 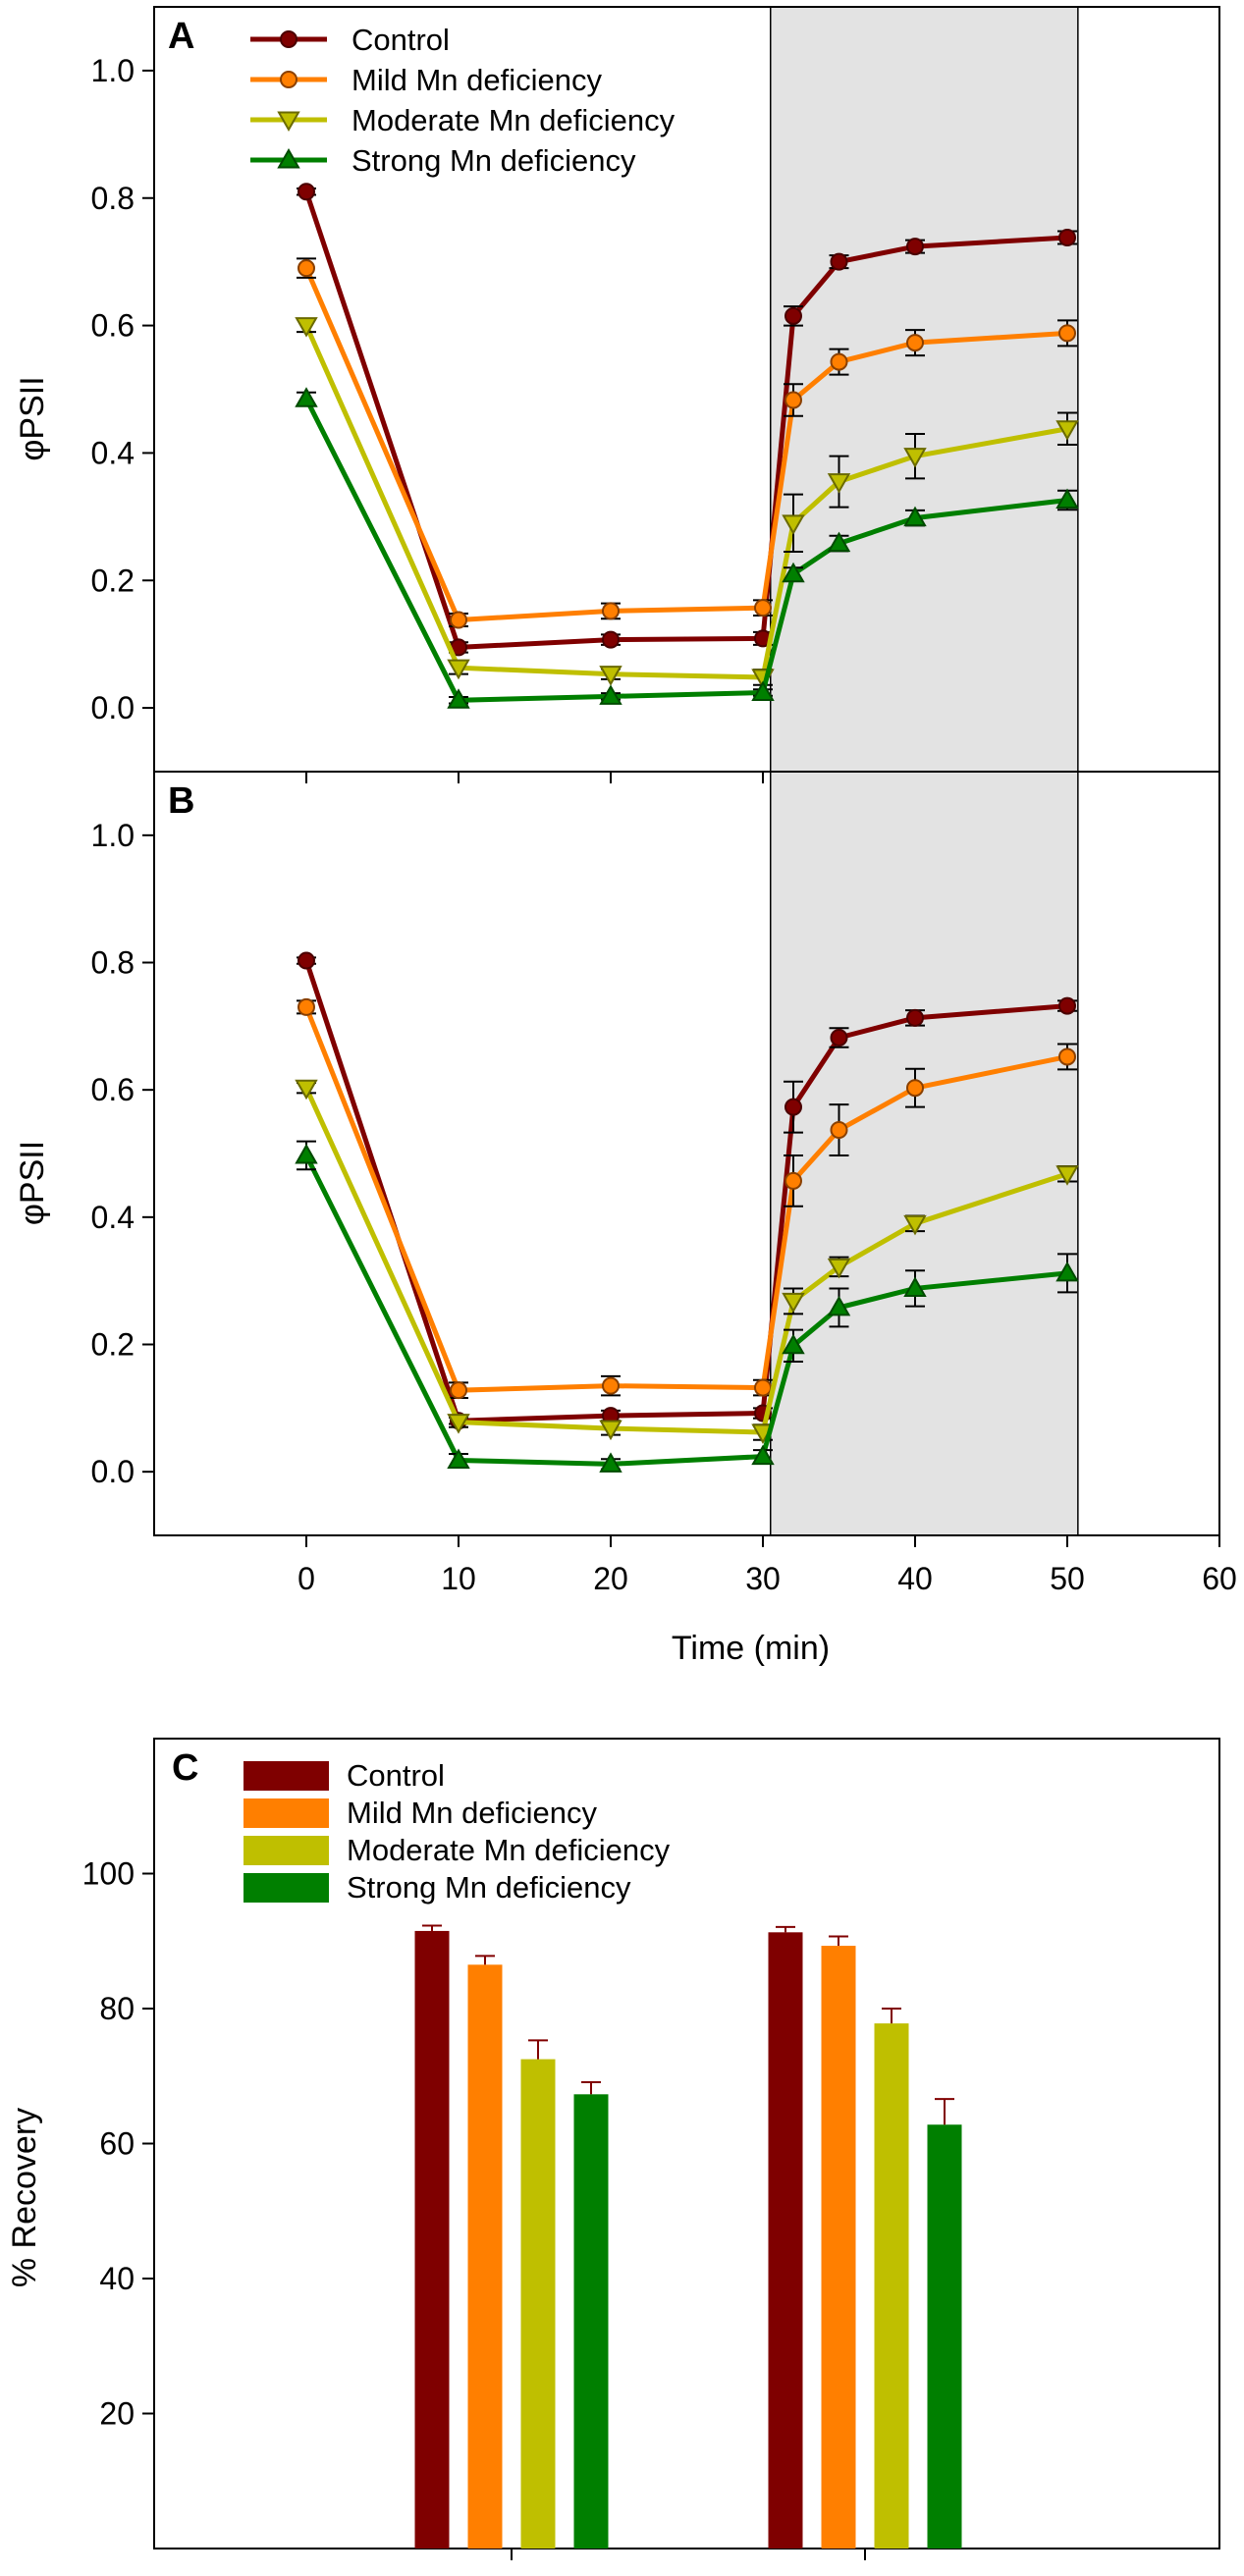 I want to click on legend-marker-mild, so click(x=288, y=79).